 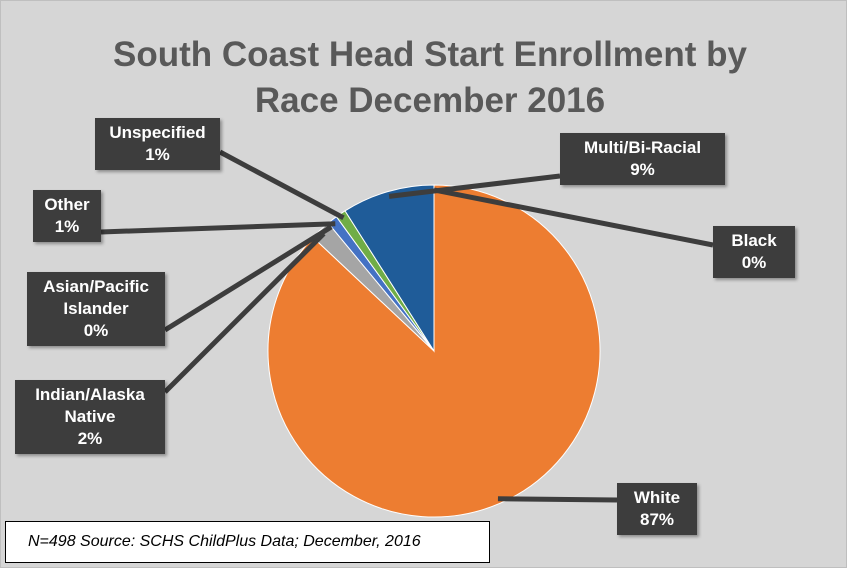 What do you see at coordinates (90, 405) in the screenshot?
I see `category-label: Indian/Alaska Native` at bounding box center [90, 405].